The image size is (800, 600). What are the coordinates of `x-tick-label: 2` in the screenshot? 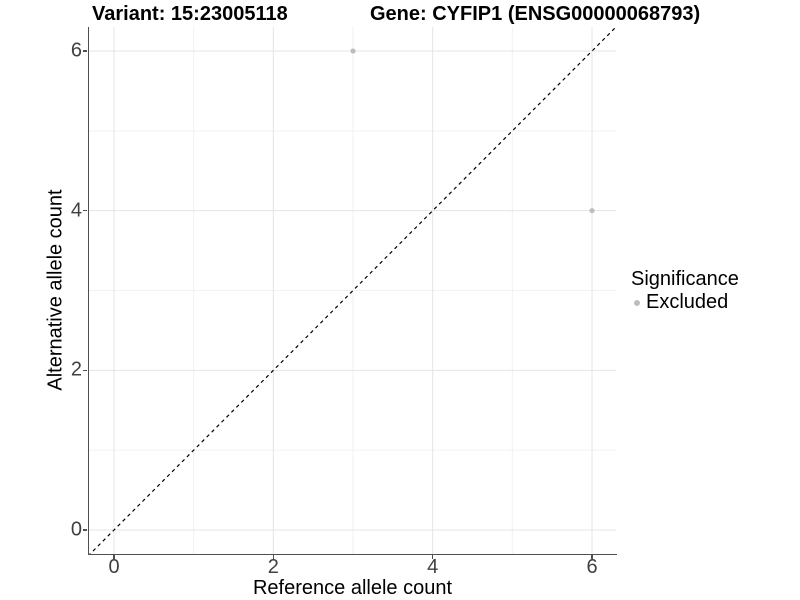 It's located at (273, 567).